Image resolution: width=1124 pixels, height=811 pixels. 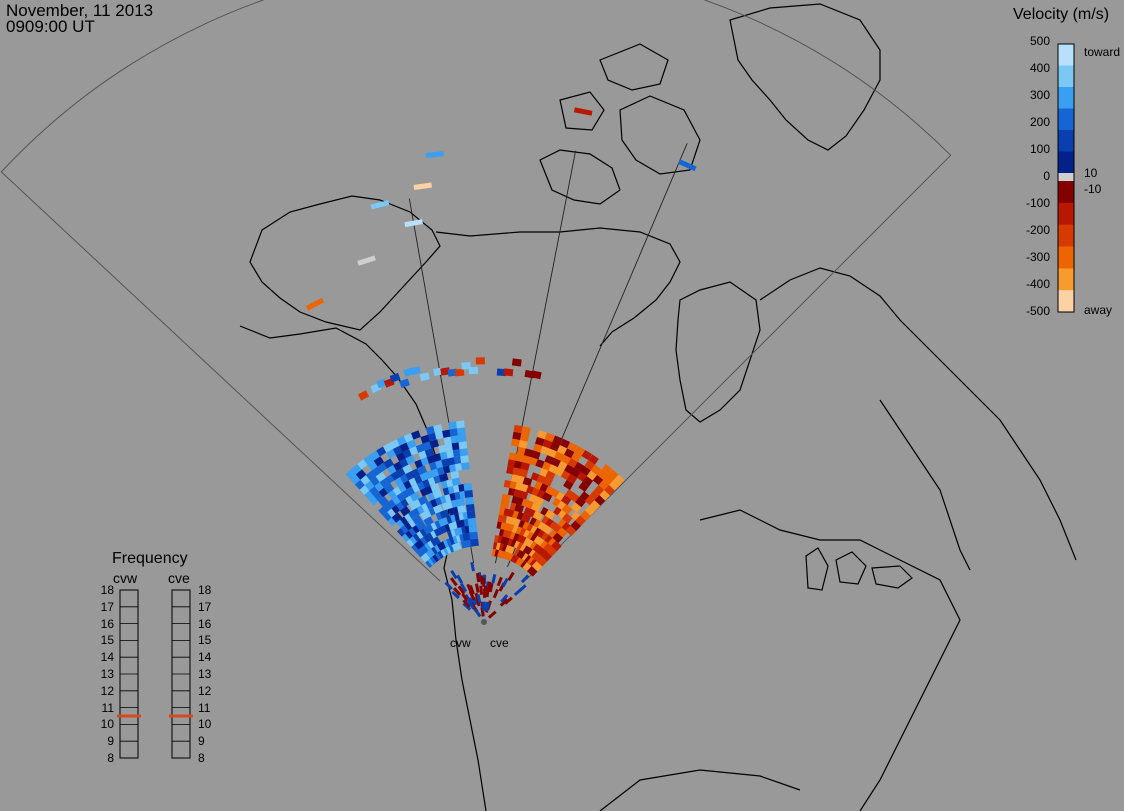 I want to click on velocity-tick: -500, so click(x=1037, y=311).